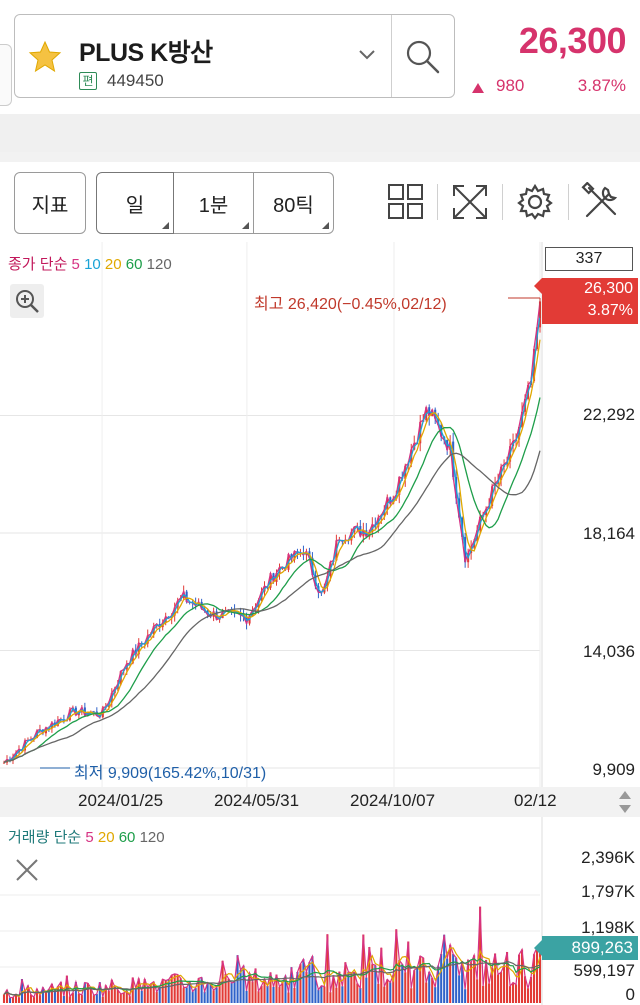 The image size is (640, 1005). What do you see at coordinates (406, 202) in the screenshot?
I see `layout-grid-icon` at bounding box center [406, 202].